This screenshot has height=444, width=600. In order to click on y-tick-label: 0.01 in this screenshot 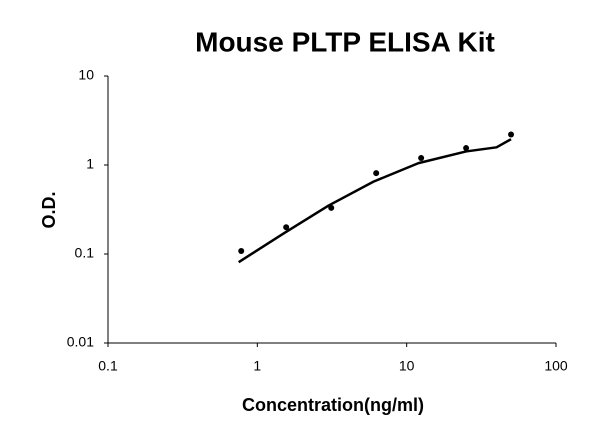, I will do `click(80, 342)`.